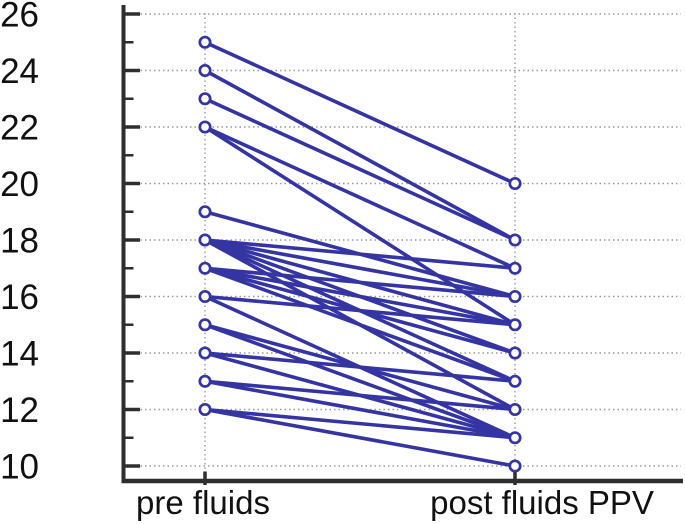 This screenshot has width=685, height=524. Describe the element at coordinates (19, 297) in the screenshot. I see `y-tick-label: 16` at that location.